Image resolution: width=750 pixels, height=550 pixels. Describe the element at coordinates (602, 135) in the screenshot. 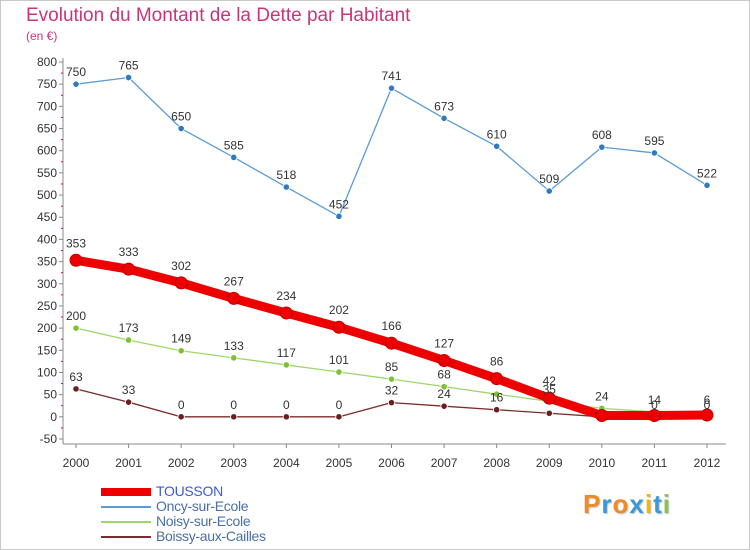

I see `data-label: 608` at that location.